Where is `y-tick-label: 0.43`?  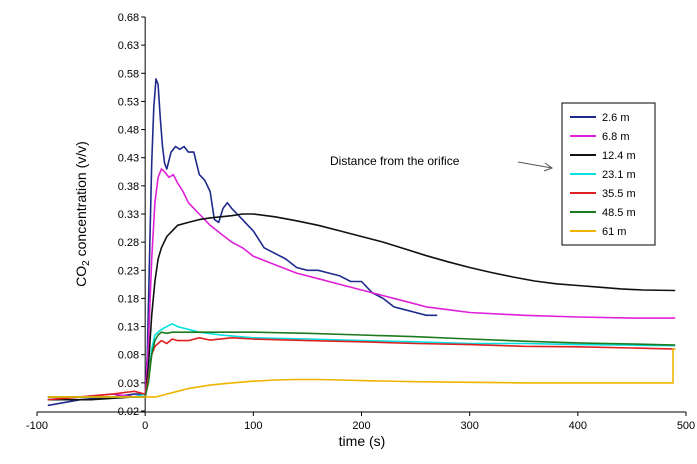 y-tick-label: 0.43 is located at coordinates (128, 159).